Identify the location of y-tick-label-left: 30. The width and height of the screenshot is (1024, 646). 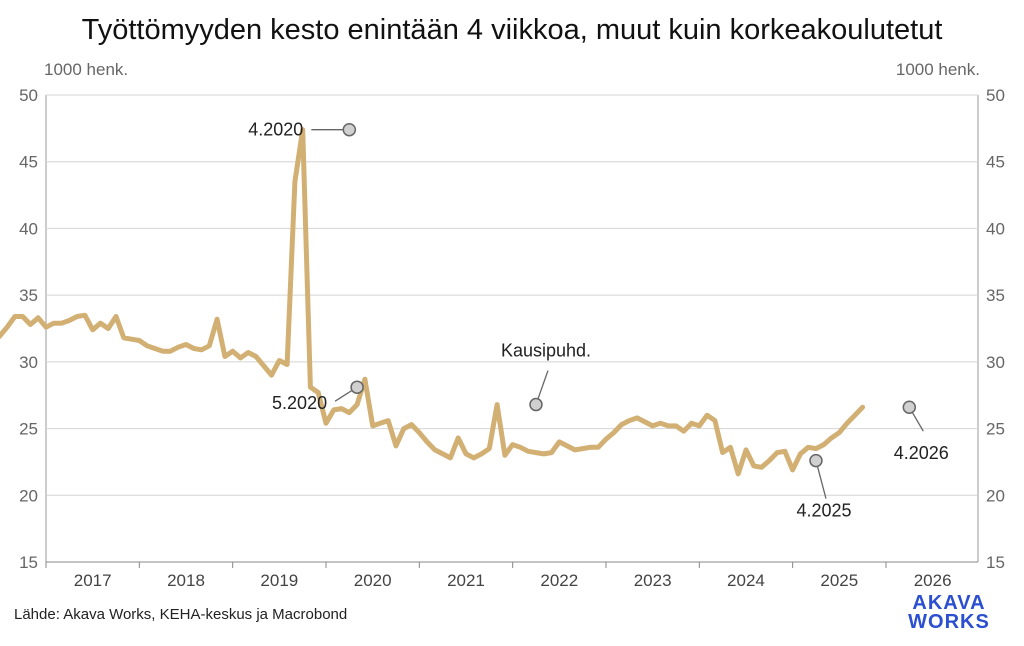
(28, 362).